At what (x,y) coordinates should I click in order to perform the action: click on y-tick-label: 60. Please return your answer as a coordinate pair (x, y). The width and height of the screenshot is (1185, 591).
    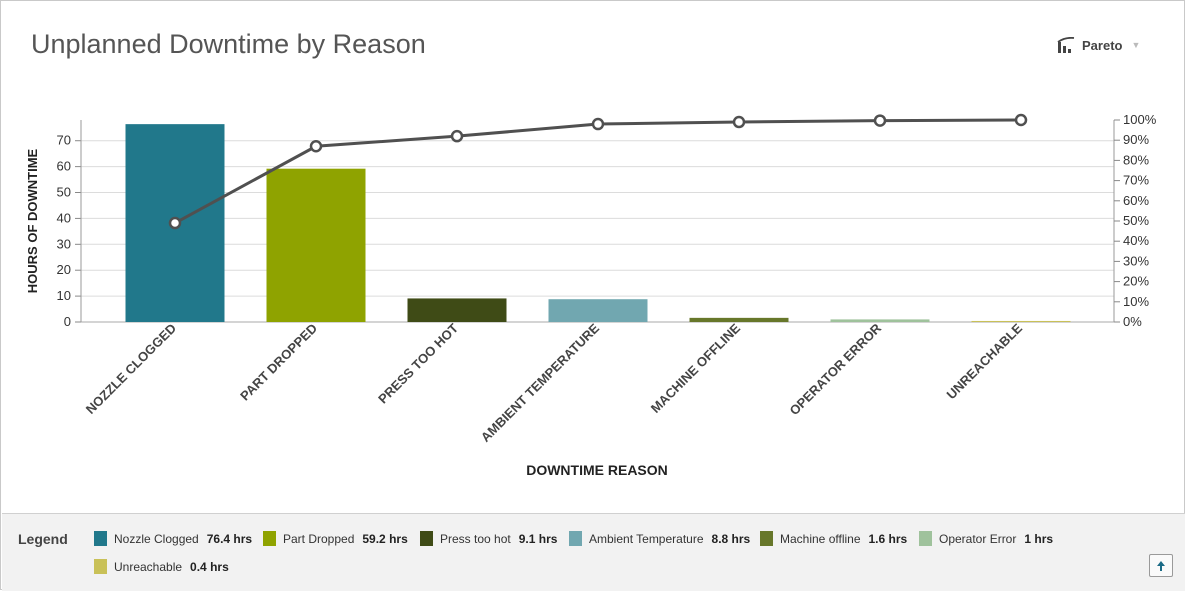
    Looking at the image, I should click on (64, 166).